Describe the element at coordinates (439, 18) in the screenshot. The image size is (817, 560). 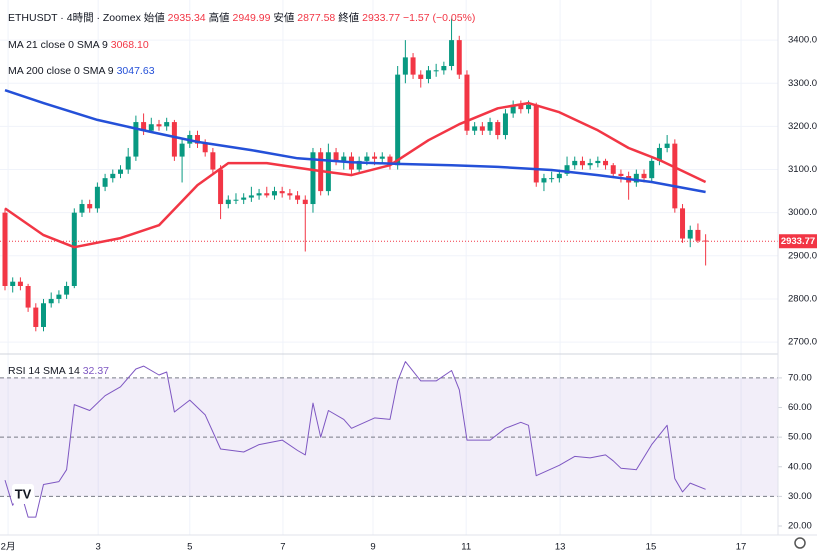
I see `change: −1.57 (−0.05%)` at that location.